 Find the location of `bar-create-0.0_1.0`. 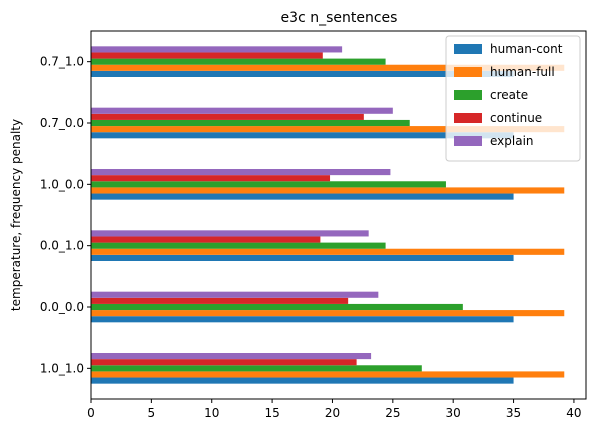

bar-create-0.0_1.0 is located at coordinates (238, 245).